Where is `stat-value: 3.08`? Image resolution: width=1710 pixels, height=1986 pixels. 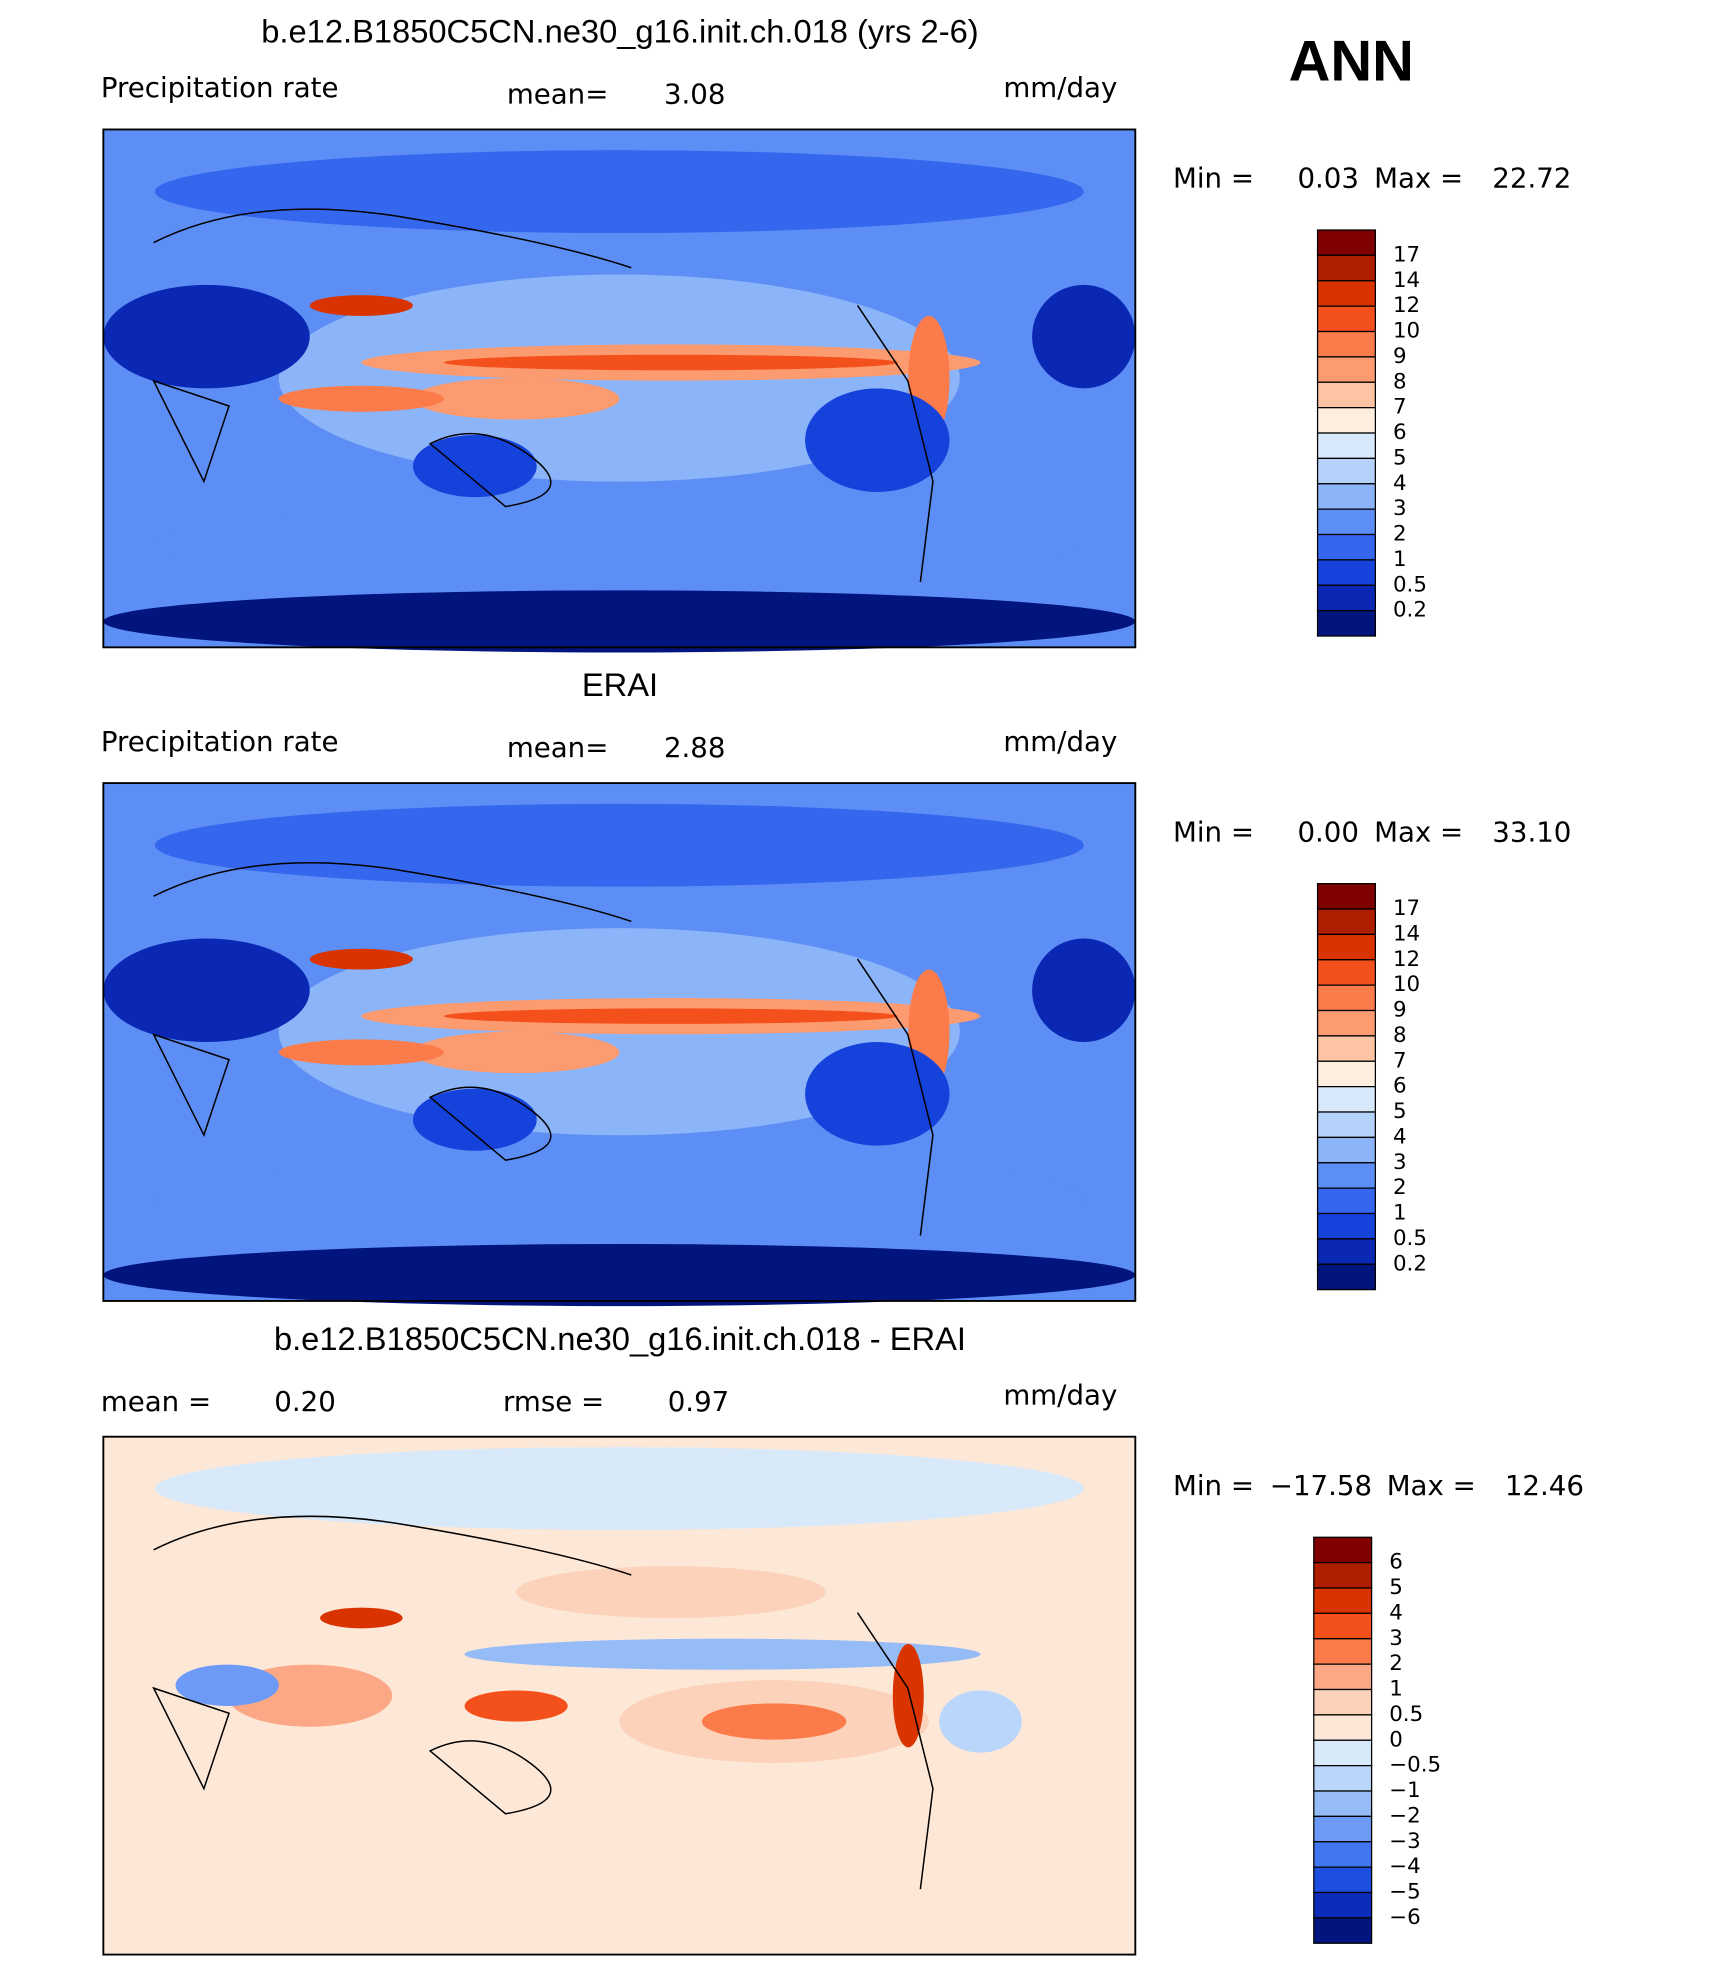
stat-value: 3.08 is located at coordinates (695, 94).